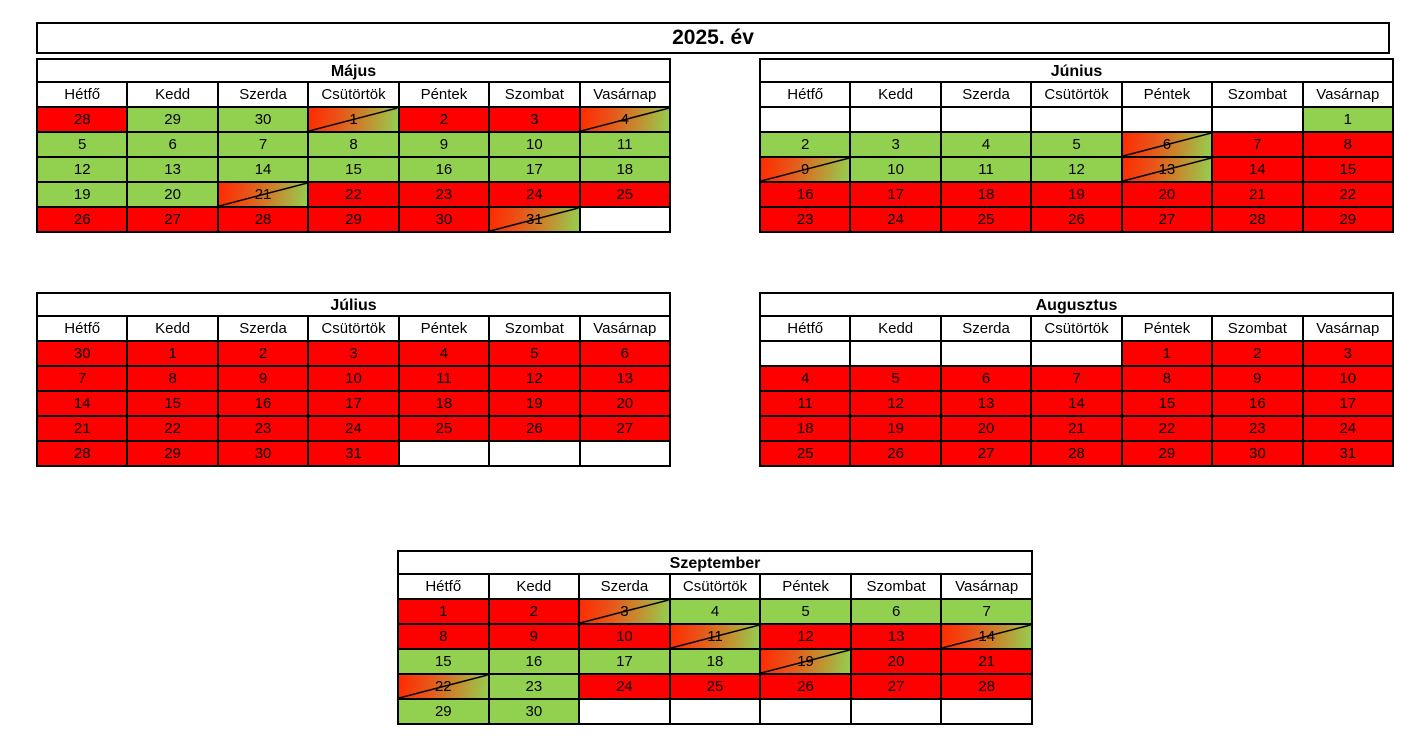  What do you see at coordinates (1076, 403) in the screenshot?
I see `day-number: 14` at bounding box center [1076, 403].